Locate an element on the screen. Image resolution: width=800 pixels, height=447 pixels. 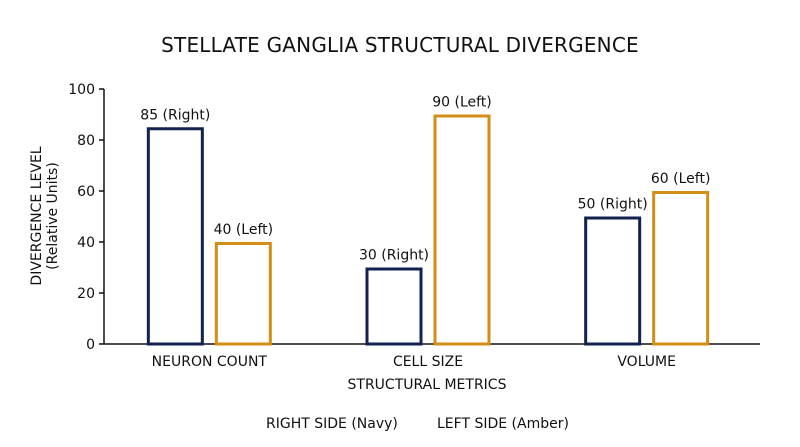
legend-item-left-side: LEFT SIDE (Amber) is located at coordinates (503, 424).